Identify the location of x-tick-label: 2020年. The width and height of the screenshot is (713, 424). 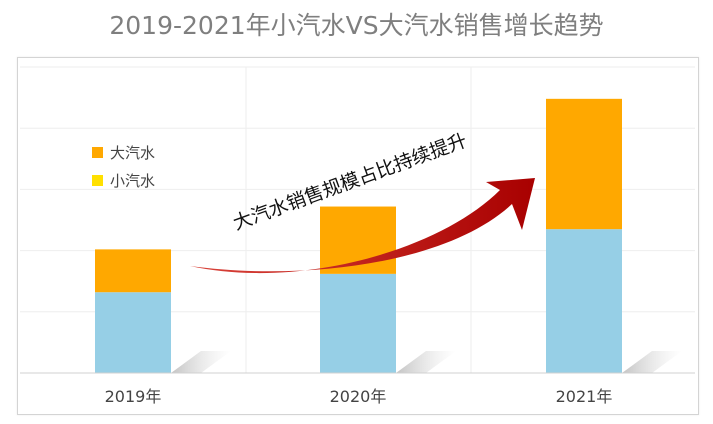
(358, 396).